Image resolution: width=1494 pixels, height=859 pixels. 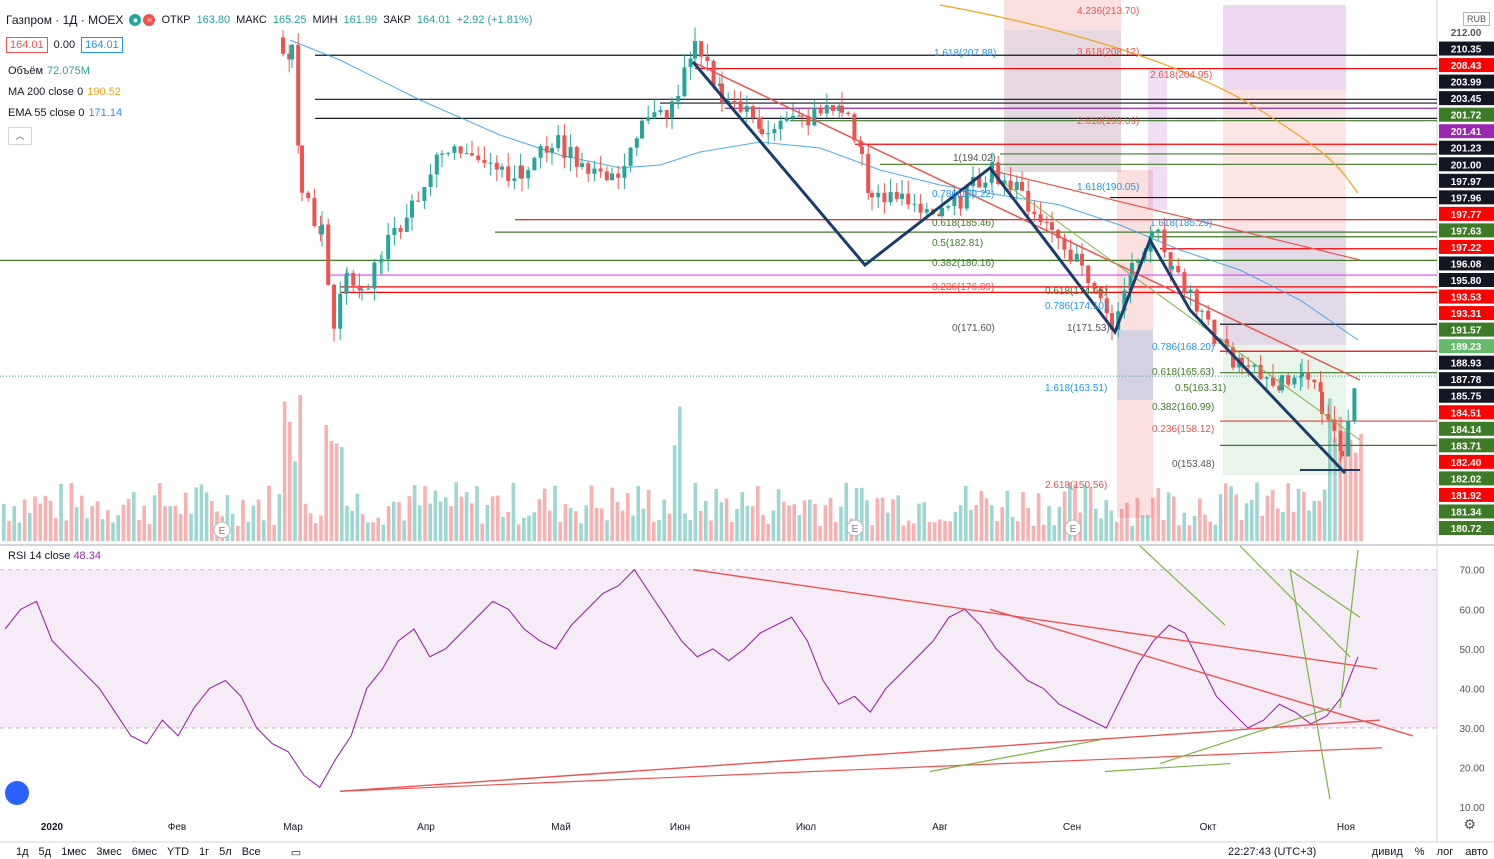 I want to click on price-tag: 184.51, so click(x=1466, y=413).